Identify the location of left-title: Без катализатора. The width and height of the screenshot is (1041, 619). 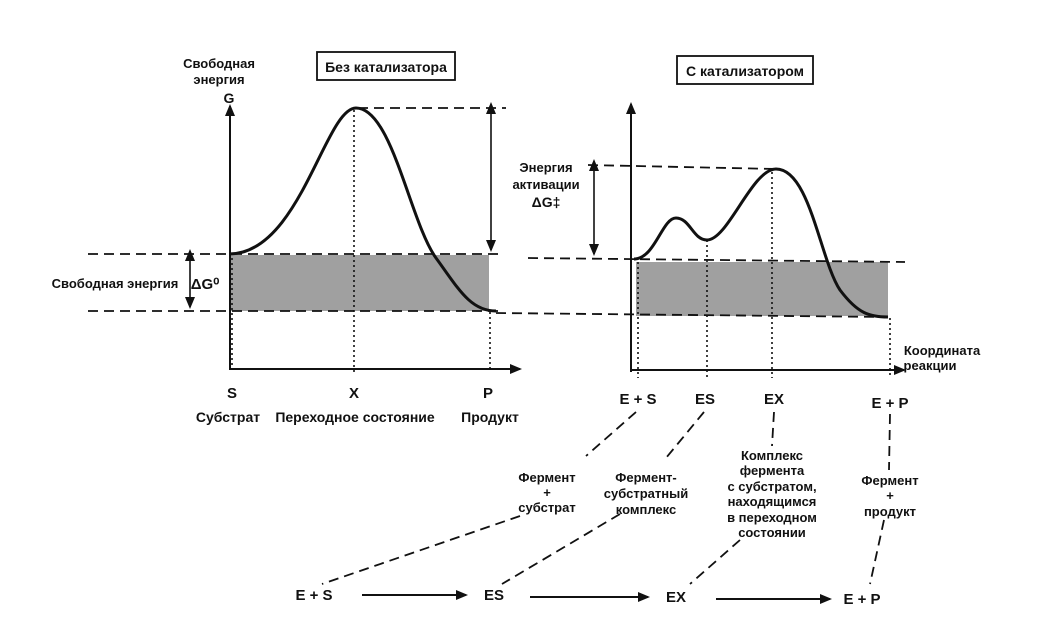
(386, 67).